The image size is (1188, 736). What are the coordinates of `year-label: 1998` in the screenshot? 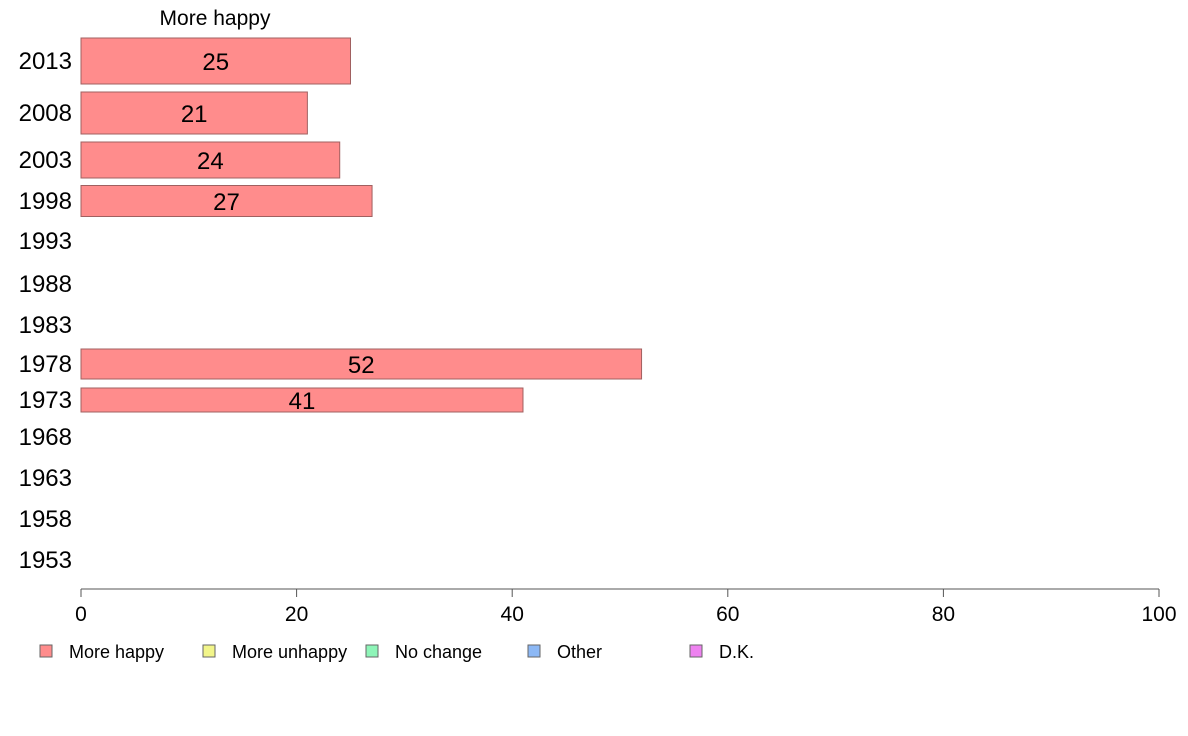 It's located at (45, 201).